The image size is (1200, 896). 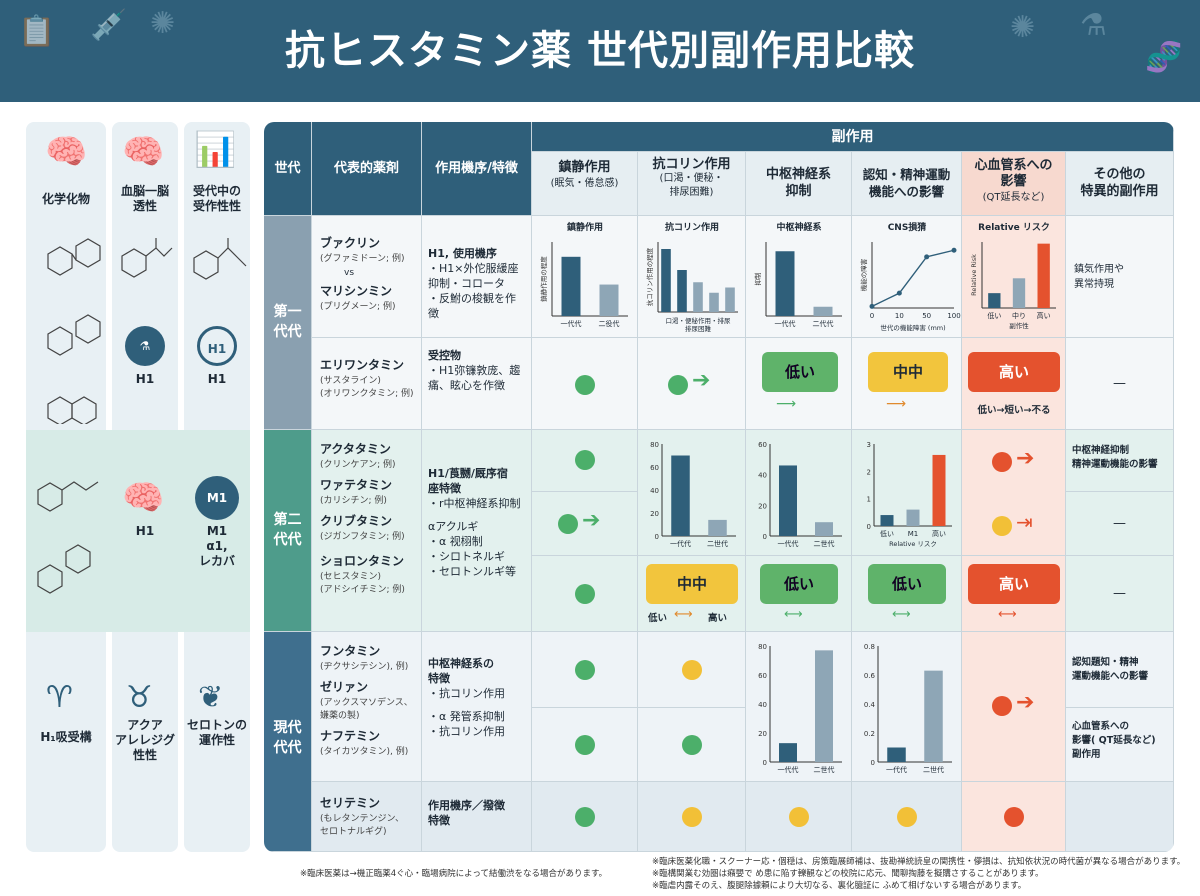 What do you see at coordinates (1014, 493) in the screenshot?
I see `gen2-cv-level-top: ➔ ⇥` at bounding box center [1014, 493].